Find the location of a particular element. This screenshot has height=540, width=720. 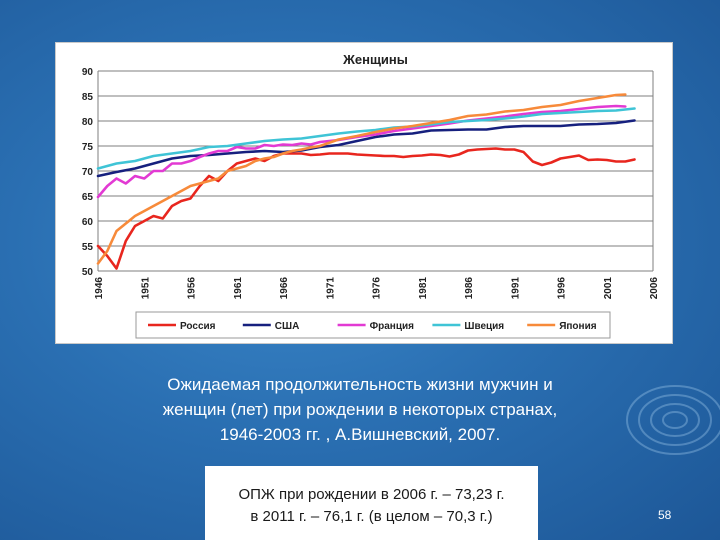

note-line-1: ОПЖ при рождении в 2006 г. – 73,23 г. is located at coordinates (371, 494).